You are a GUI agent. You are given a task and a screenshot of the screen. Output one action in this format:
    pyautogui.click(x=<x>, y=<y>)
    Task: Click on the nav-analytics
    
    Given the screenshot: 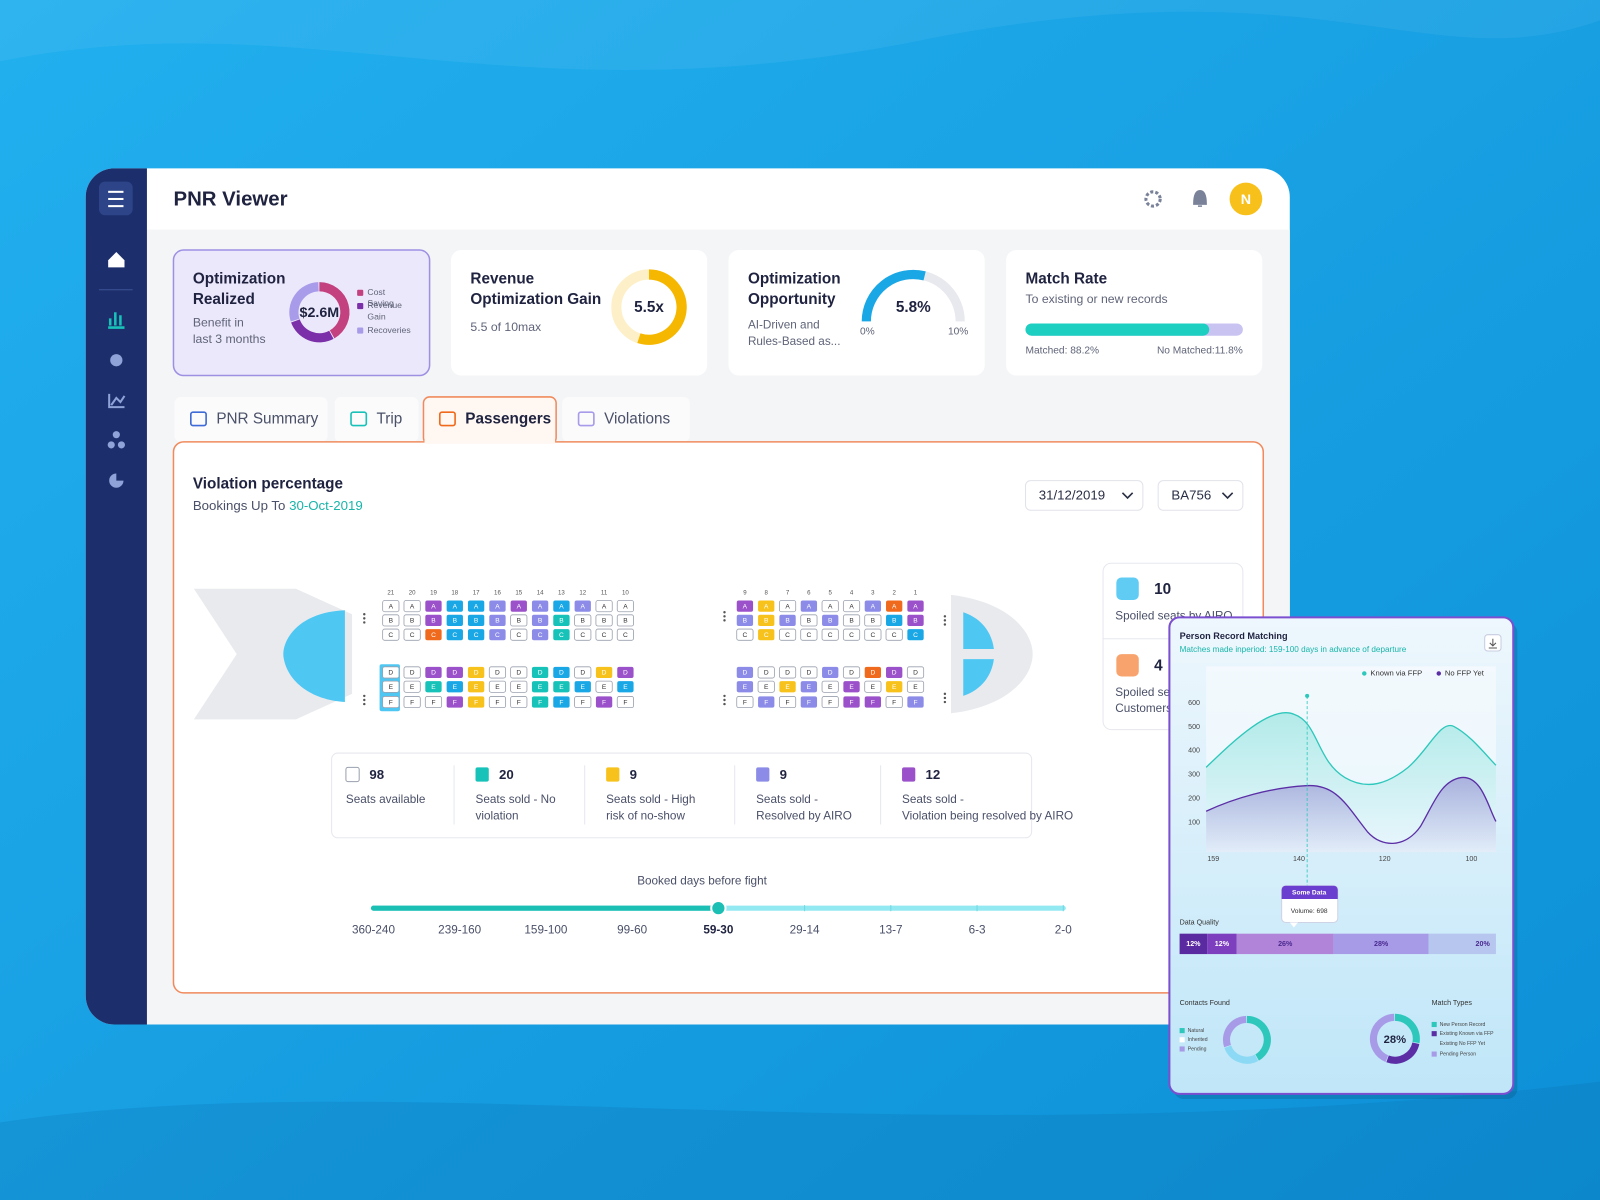 What is the action you would take?
    pyautogui.click(x=116, y=320)
    